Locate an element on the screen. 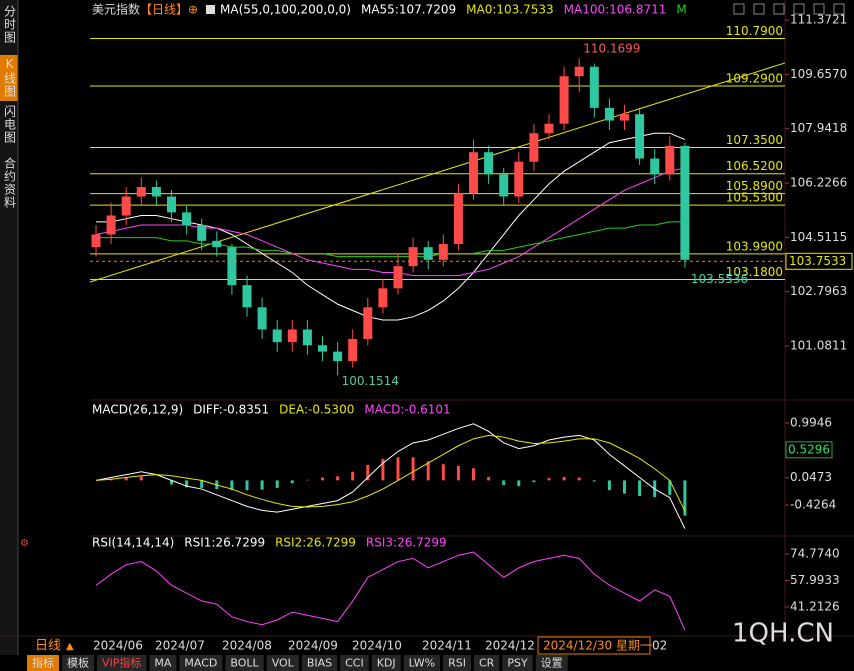  y-tick-label: -0.4264 is located at coordinates (813, 505).